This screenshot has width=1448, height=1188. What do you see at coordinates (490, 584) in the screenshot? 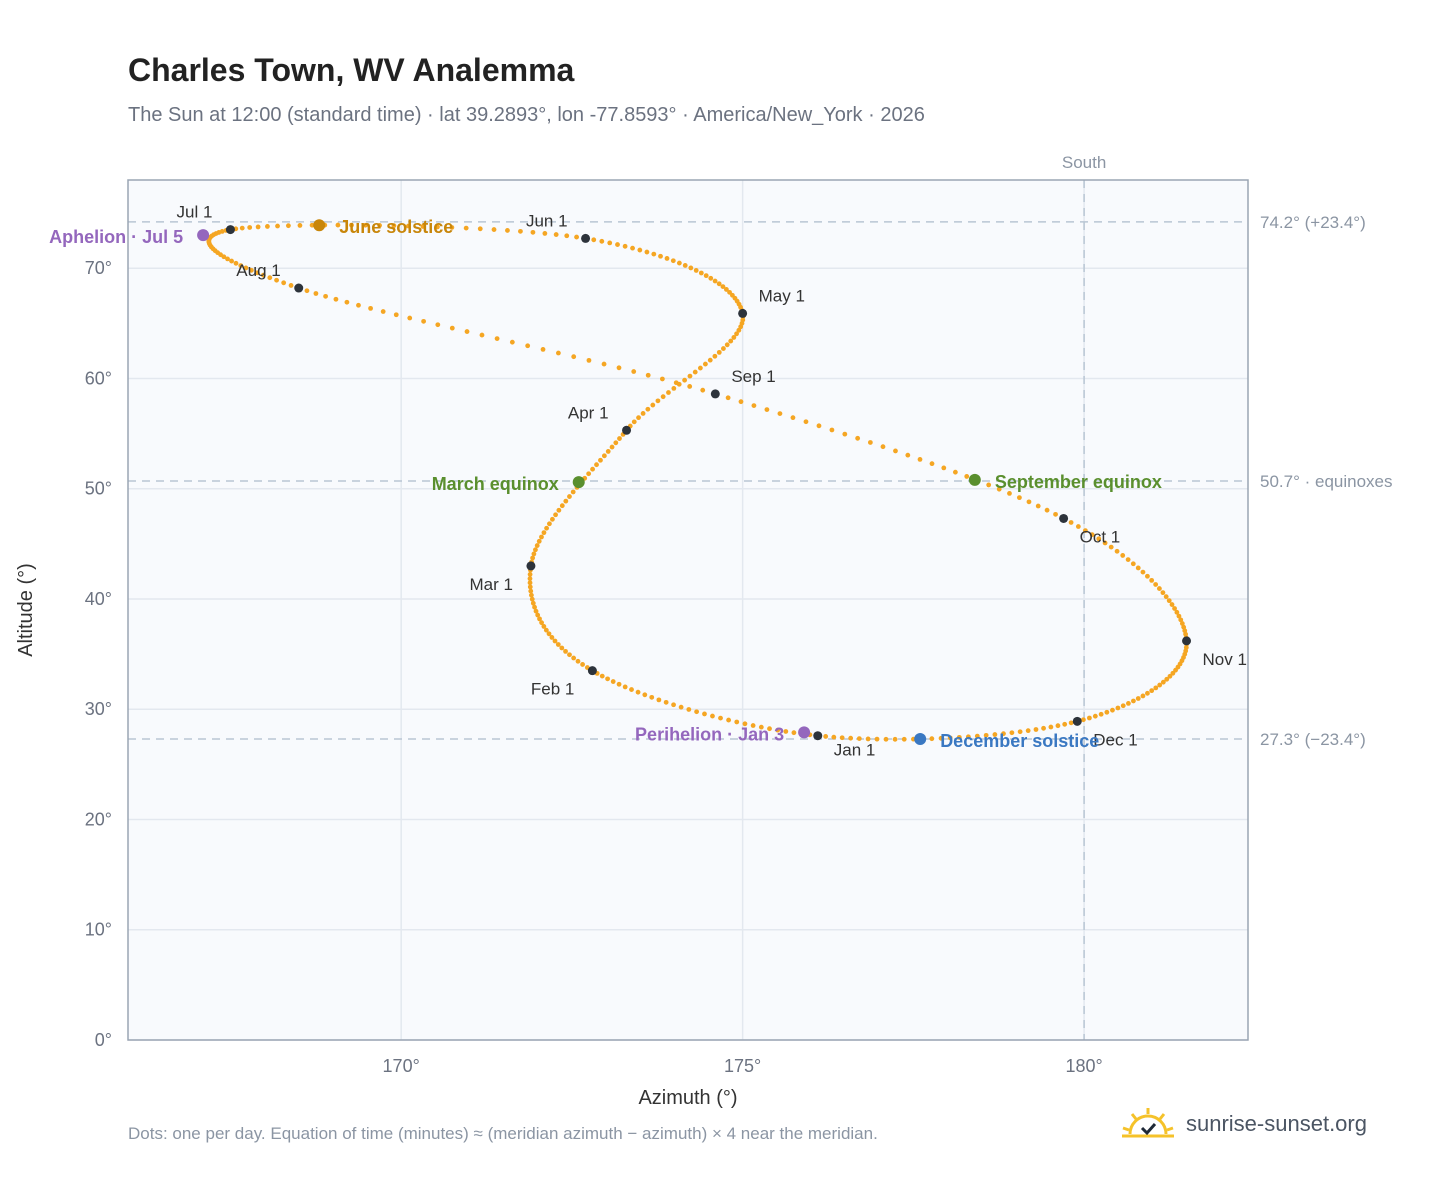
I see `month-label: Mar 1` at bounding box center [490, 584].